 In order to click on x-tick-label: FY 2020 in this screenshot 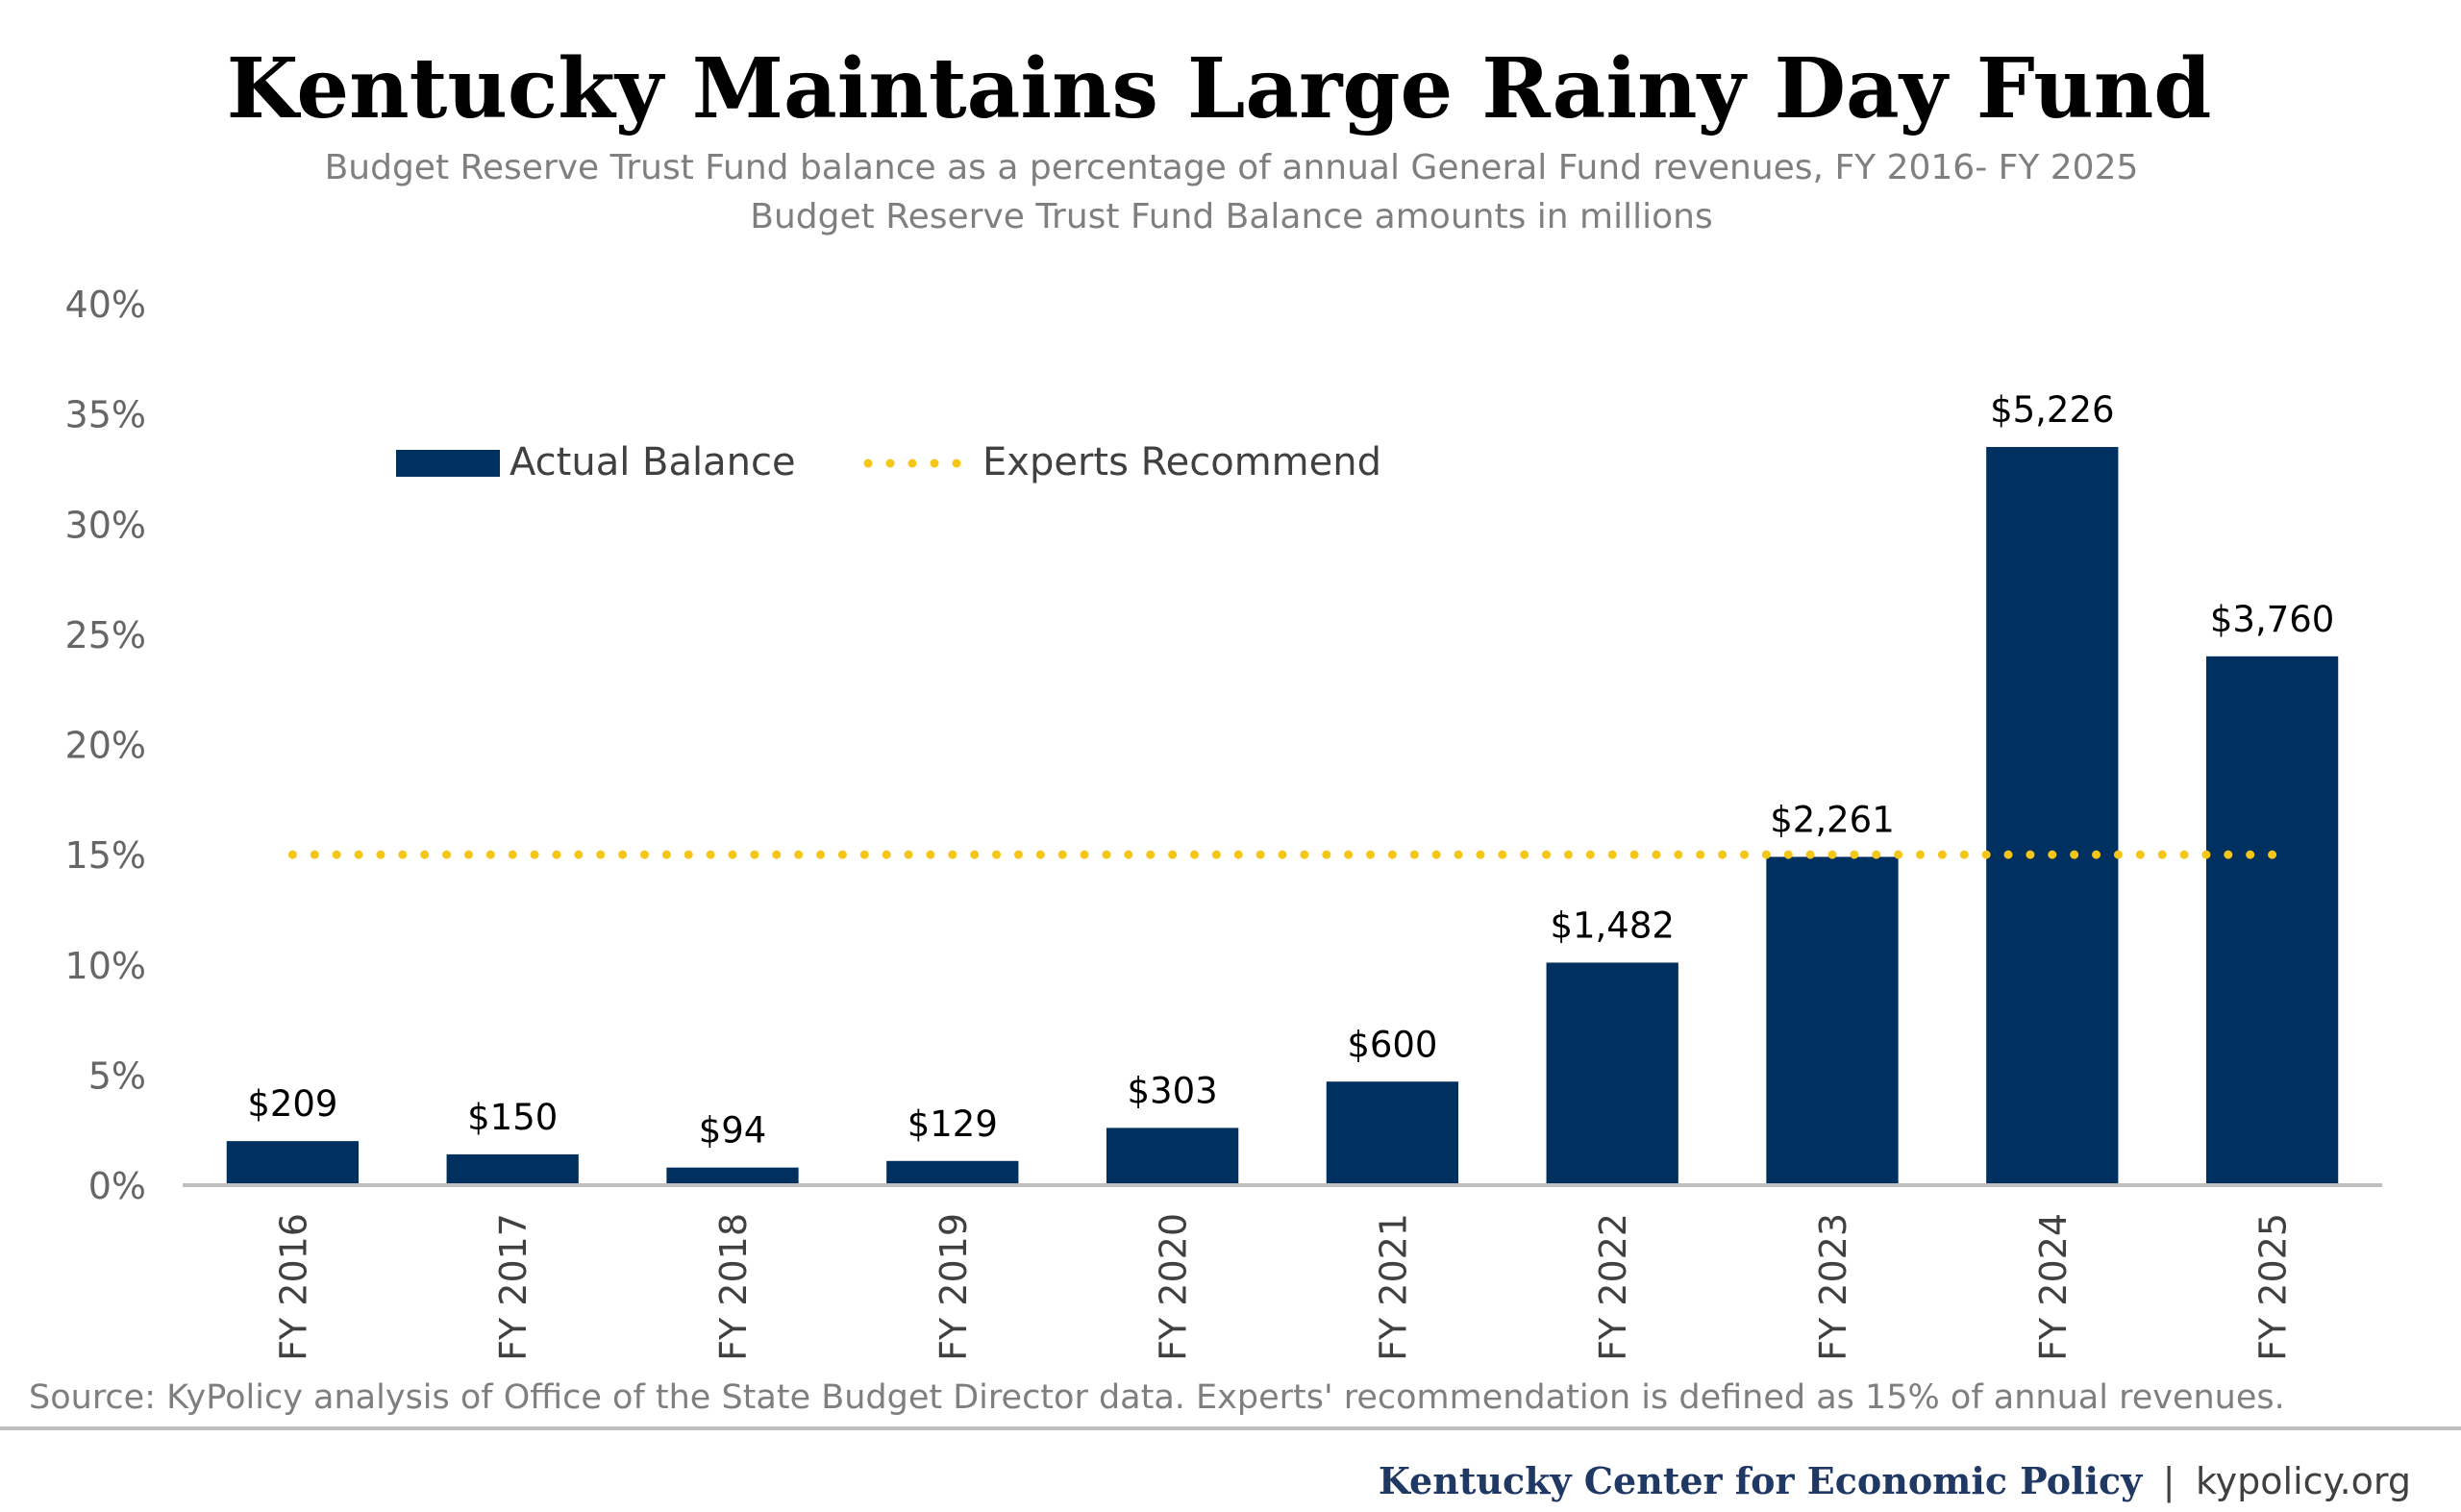, I will do `click(1174, 1287)`.